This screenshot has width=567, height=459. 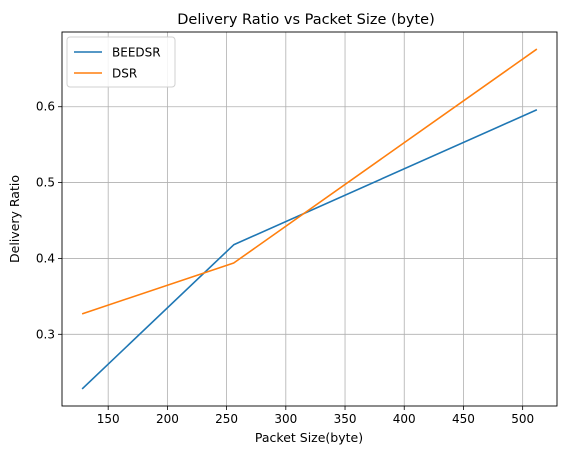 I want to click on x-tick-label: 150, so click(x=108, y=419).